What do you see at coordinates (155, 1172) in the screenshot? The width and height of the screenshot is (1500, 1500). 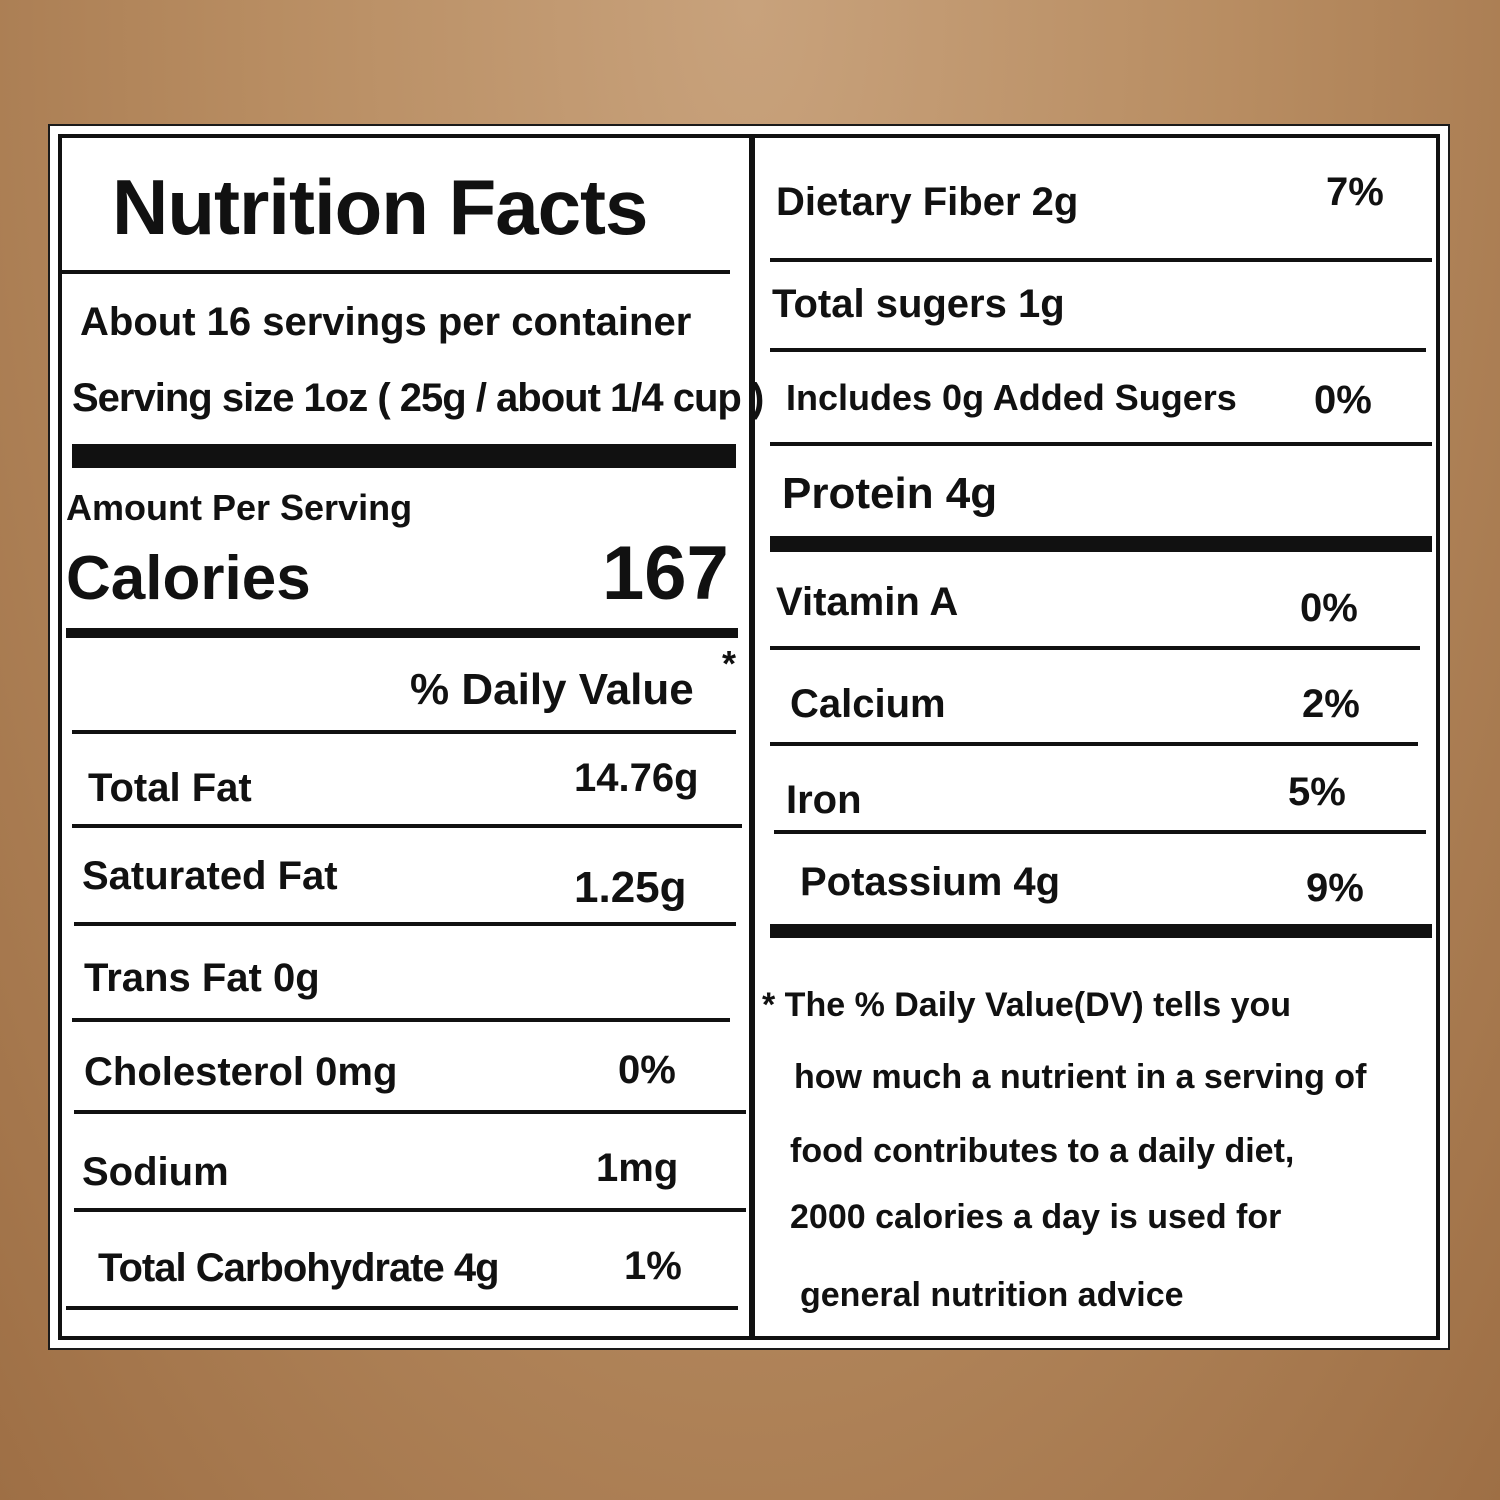 I see `sodium-label: Sodium` at bounding box center [155, 1172].